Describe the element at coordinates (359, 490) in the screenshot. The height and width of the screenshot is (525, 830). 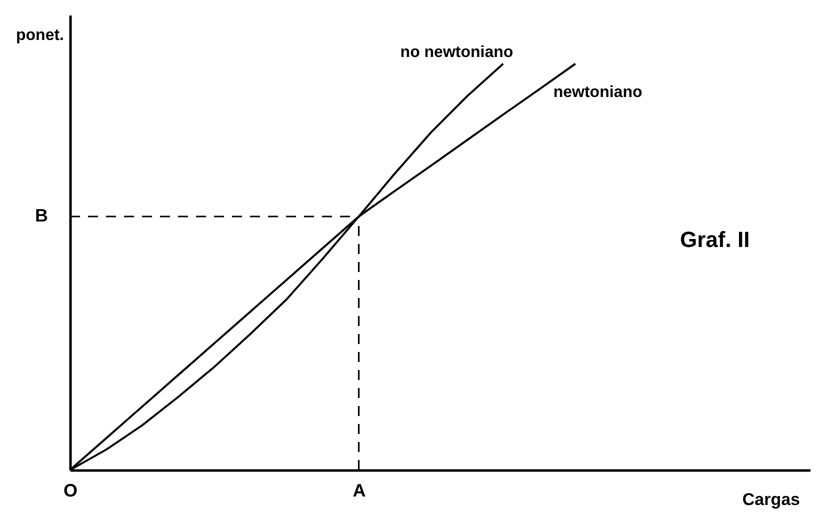
I see `x-tick-label: A` at that location.